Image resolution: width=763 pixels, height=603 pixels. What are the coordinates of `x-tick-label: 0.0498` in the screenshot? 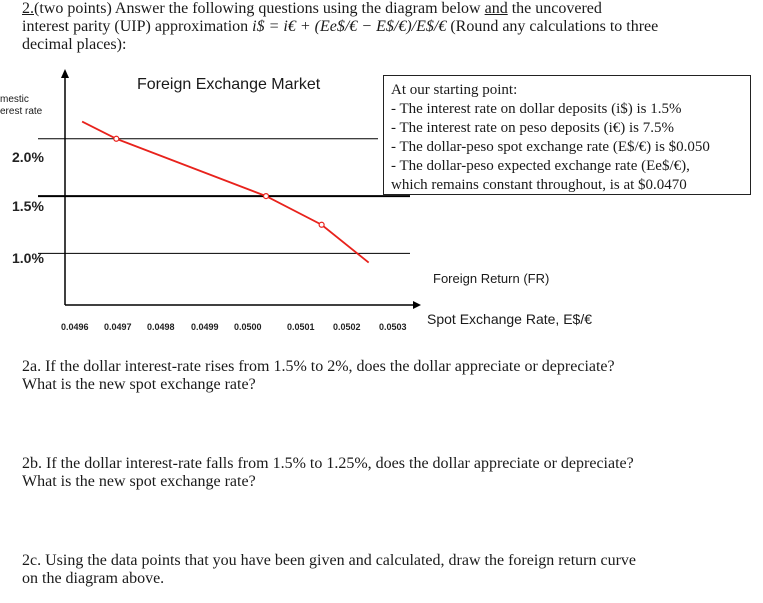 It's located at (161, 327).